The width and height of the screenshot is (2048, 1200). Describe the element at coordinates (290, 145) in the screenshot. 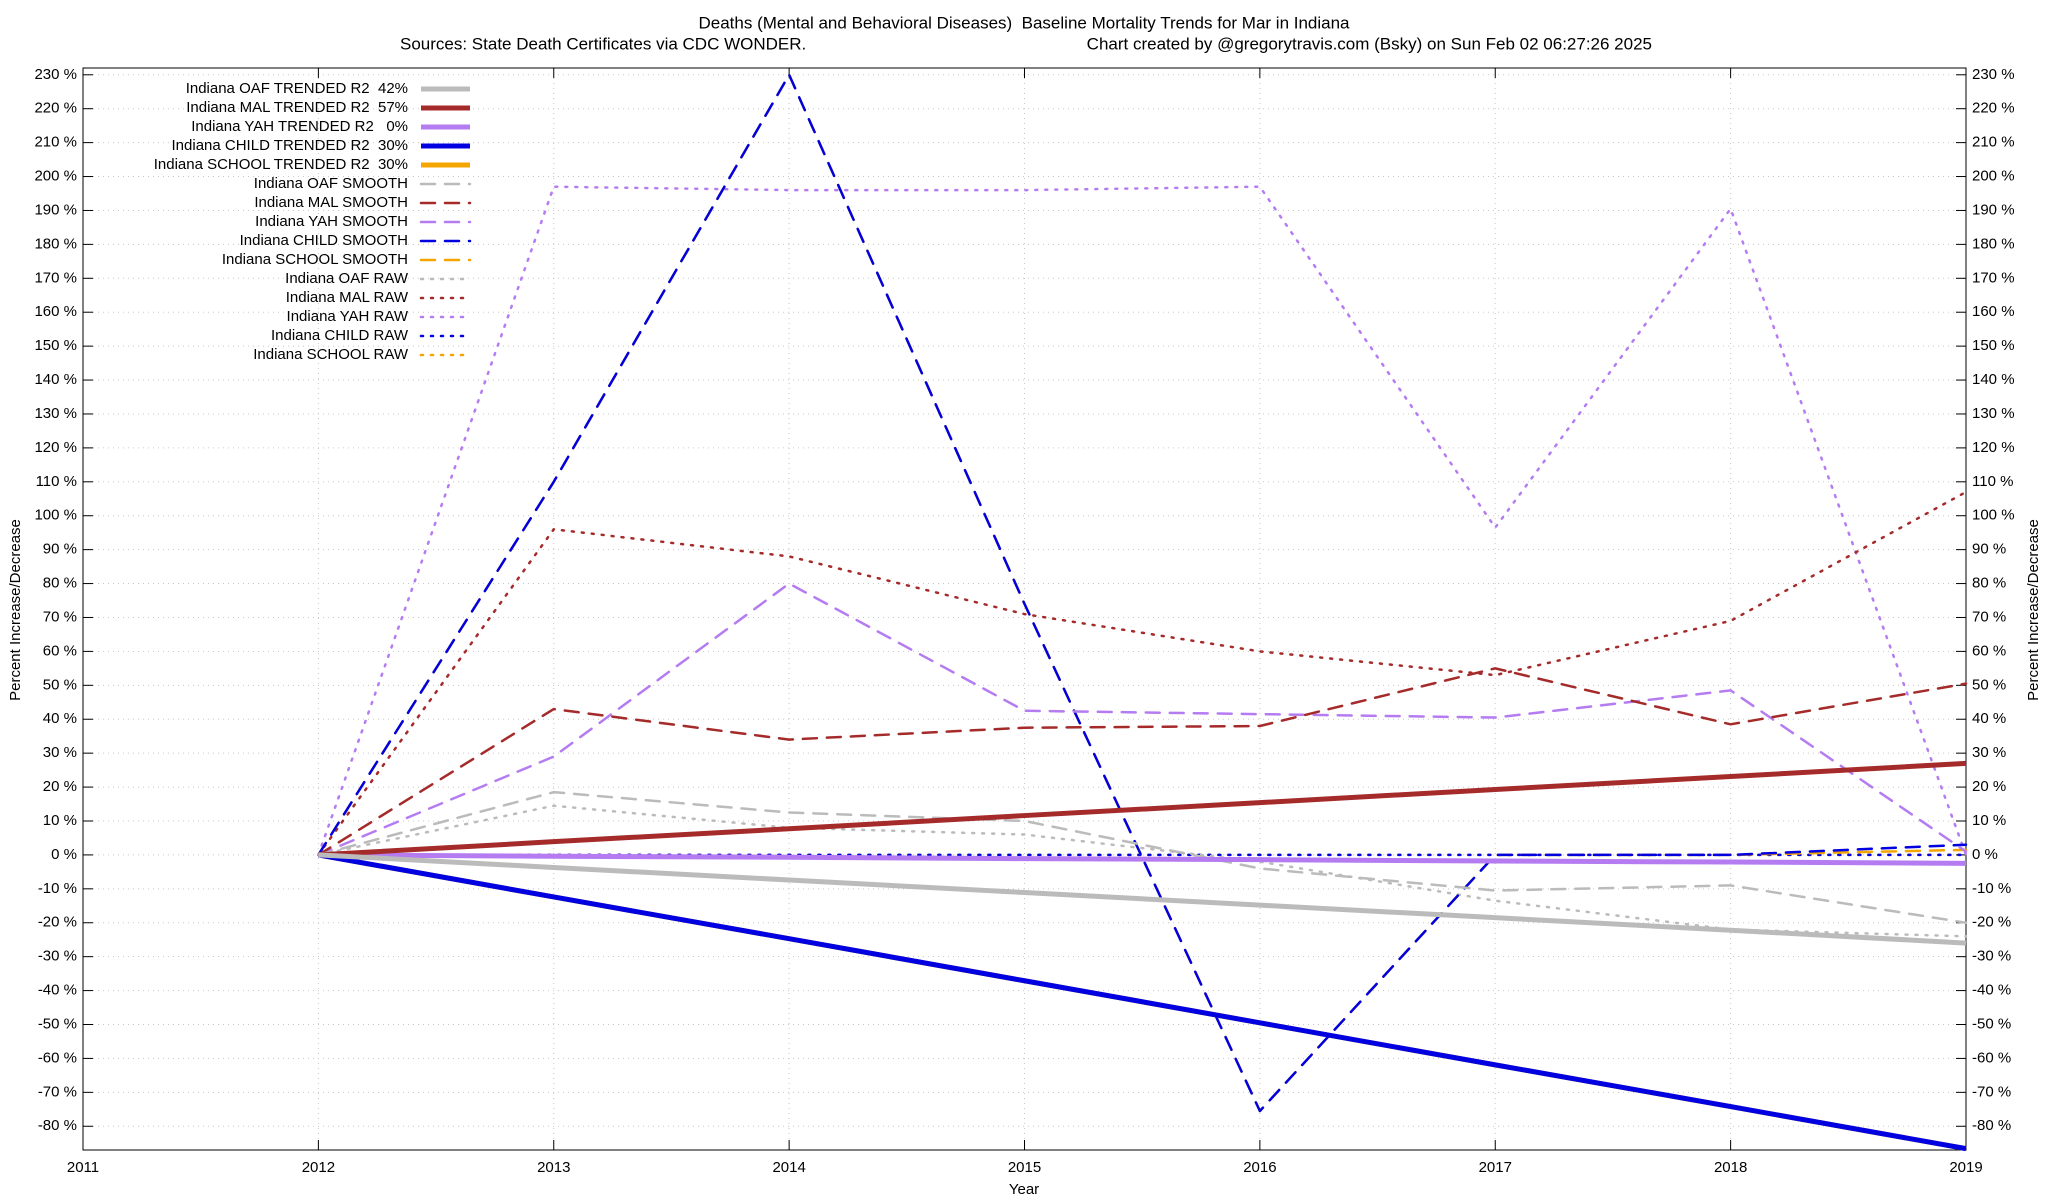

I see `legend-label: Indiana CHILD TRENDED R2 30%` at that location.